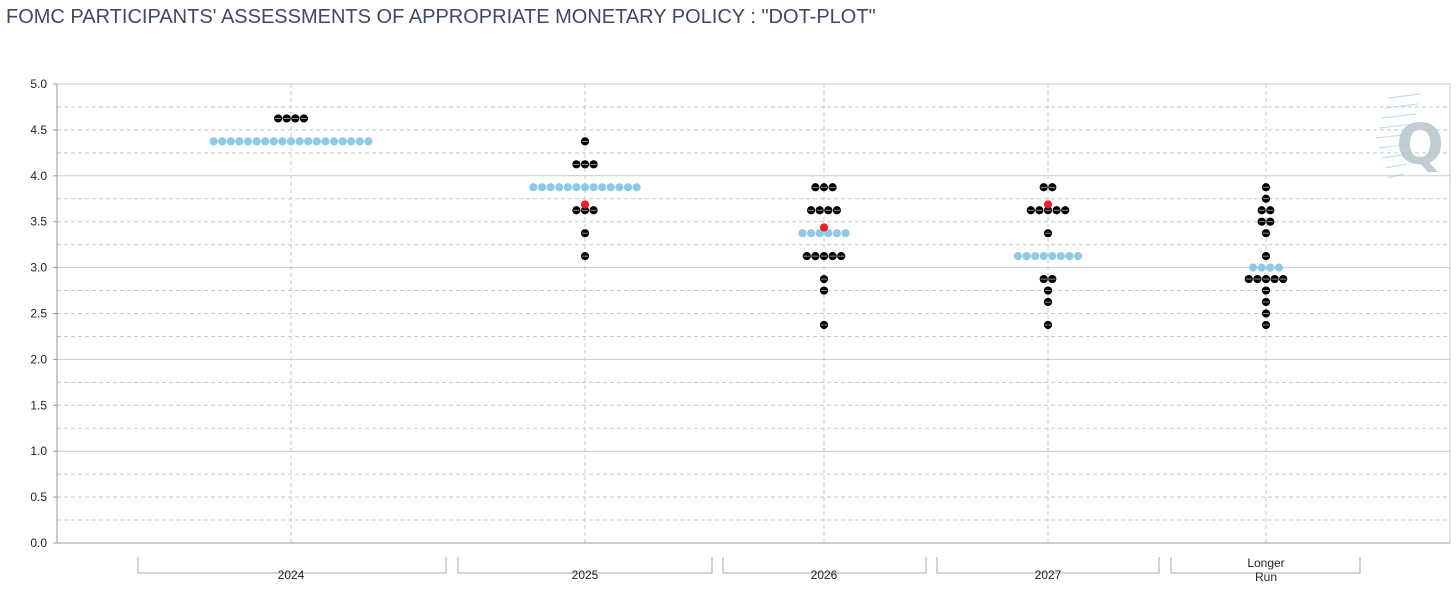  Describe the element at coordinates (38, 405) in the screenshot. I see `y-tick-label: 1.5` at that location.